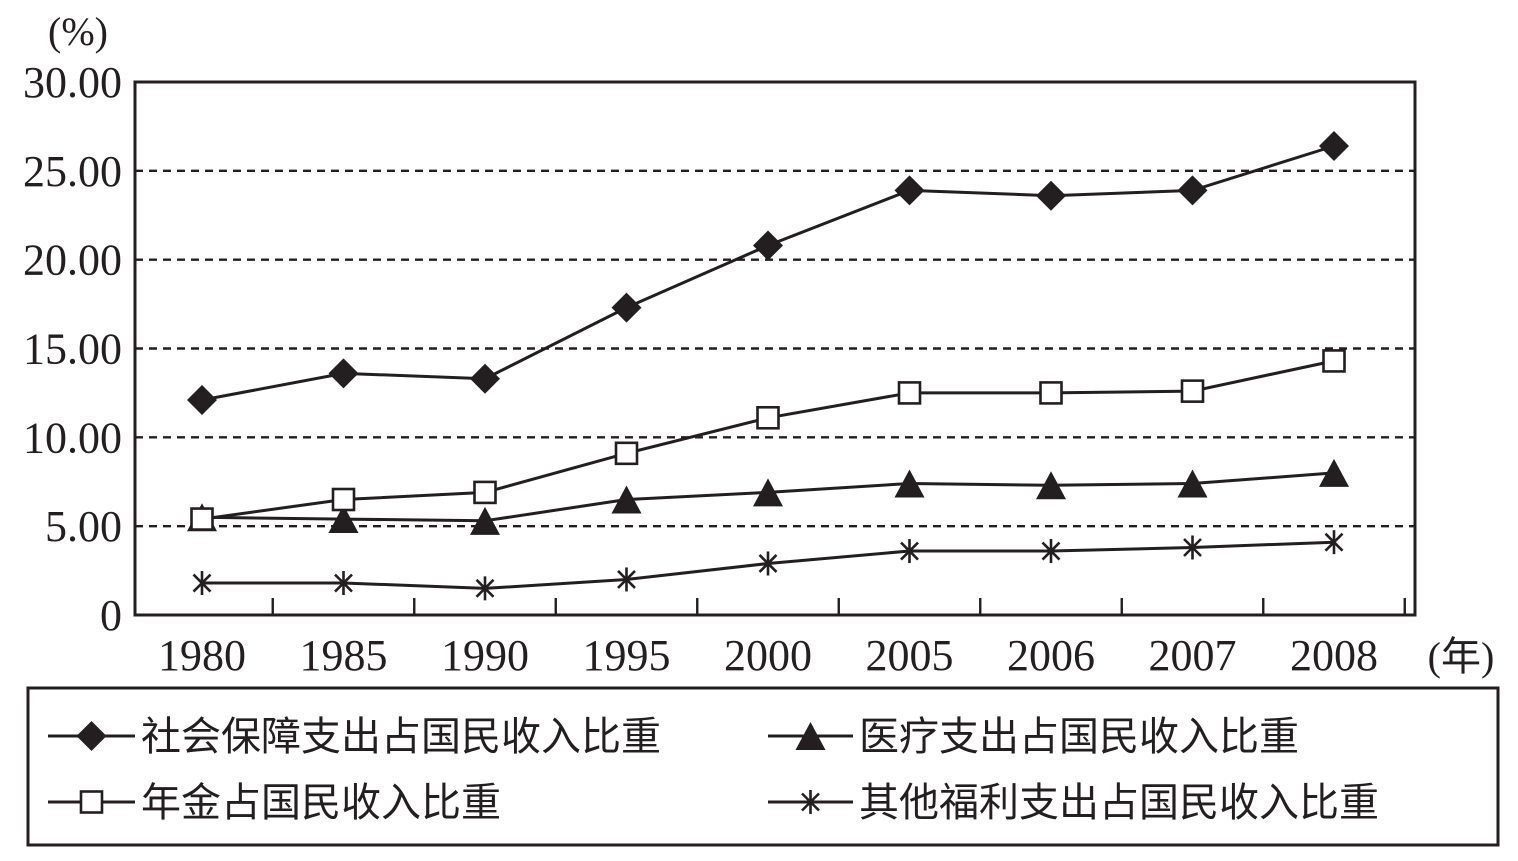  I want to click on legend-label: 医疗支出占国民收入比重, so click(1079, 736).